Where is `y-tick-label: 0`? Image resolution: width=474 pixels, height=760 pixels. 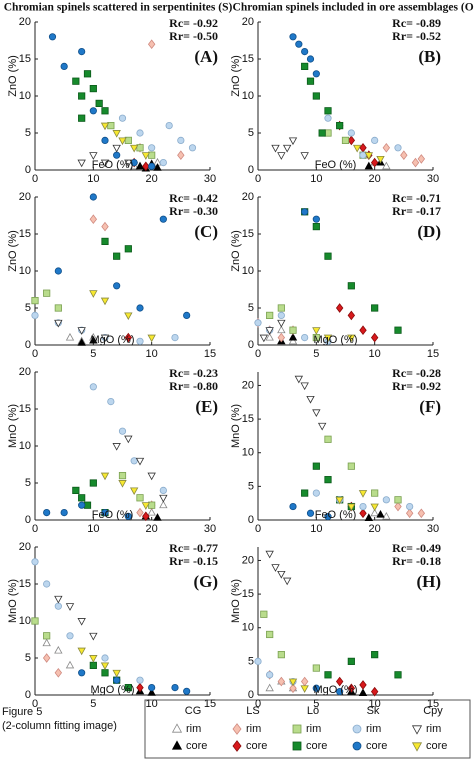
y-tick-label: 0 is located at coordinates (251, 520).